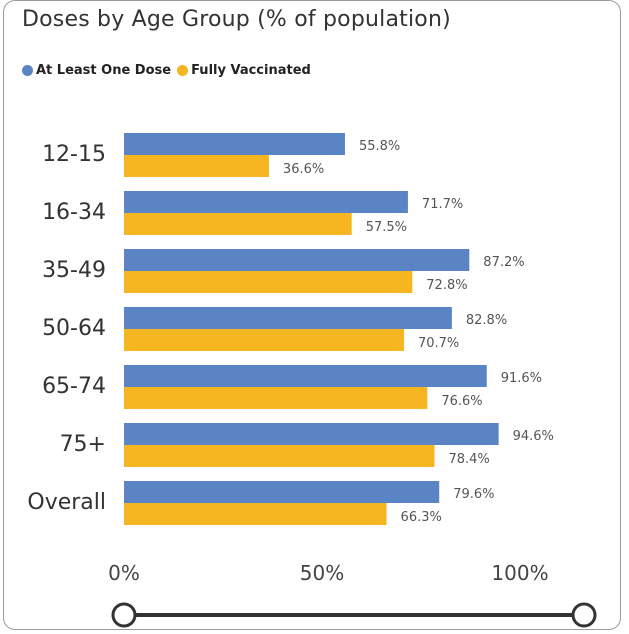 This screenshot has height=634, width=629. I want to click on category-label: 35-49, so click(74, 270).